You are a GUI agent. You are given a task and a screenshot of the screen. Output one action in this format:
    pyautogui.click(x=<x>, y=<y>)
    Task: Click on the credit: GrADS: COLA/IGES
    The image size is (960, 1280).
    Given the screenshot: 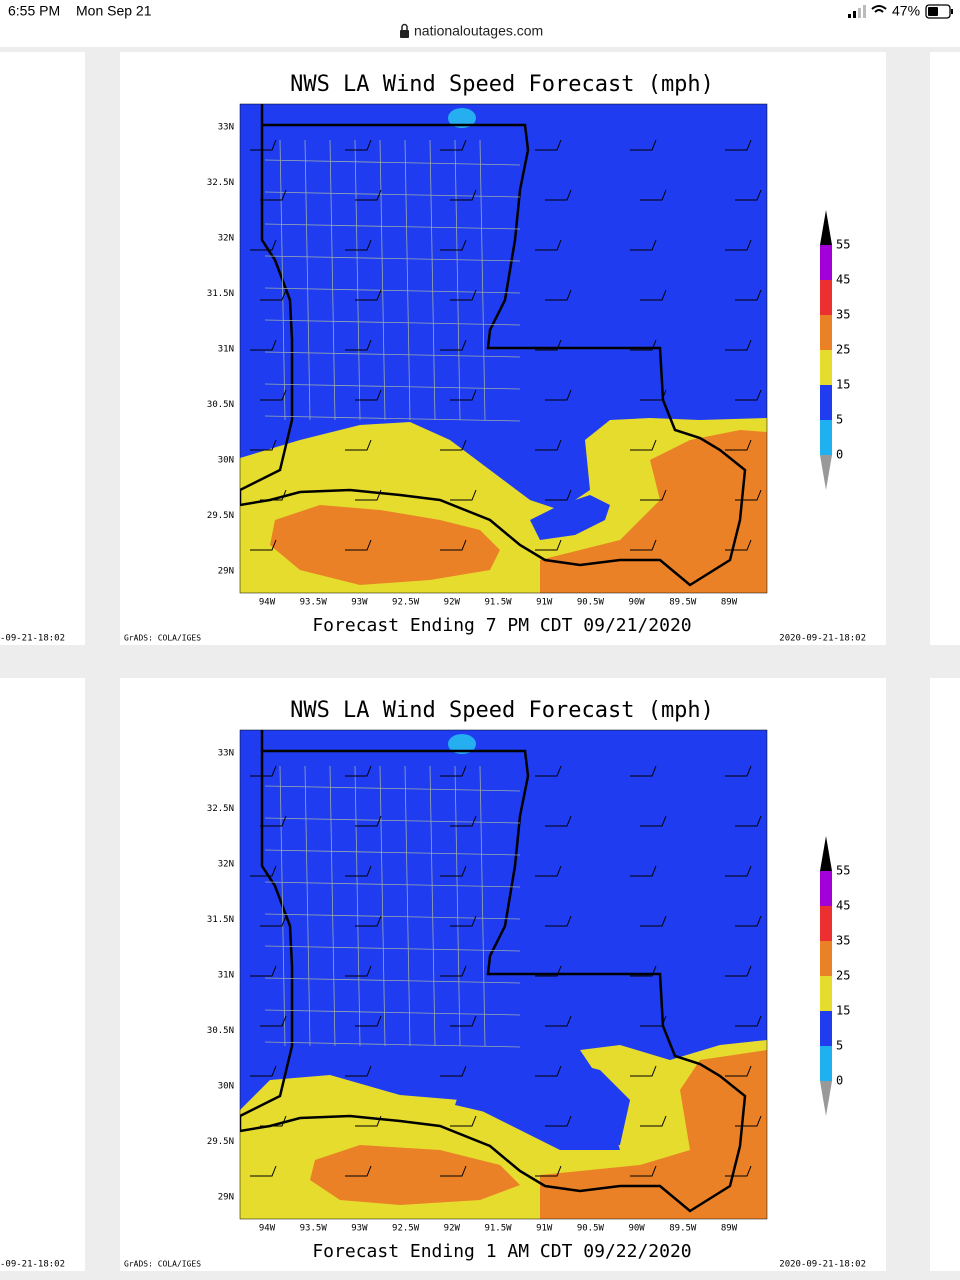 What is the action you would take?
    pyautogui.click(x=162, y=1264)
    